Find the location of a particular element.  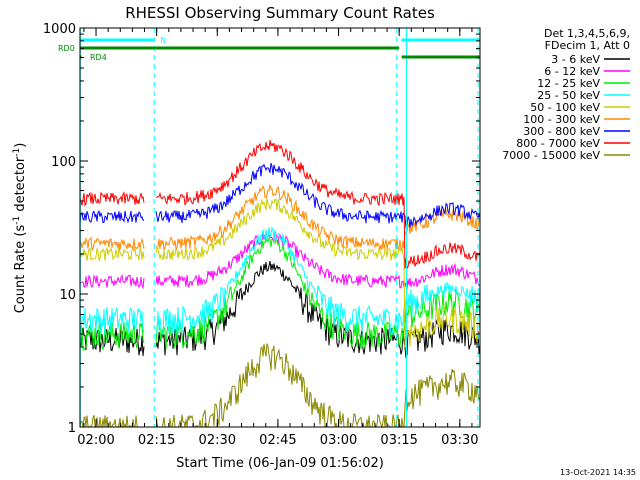

x-axis-label: Start Time (06-Jan-09 01:56:02) is located at coordinates (280, 463).